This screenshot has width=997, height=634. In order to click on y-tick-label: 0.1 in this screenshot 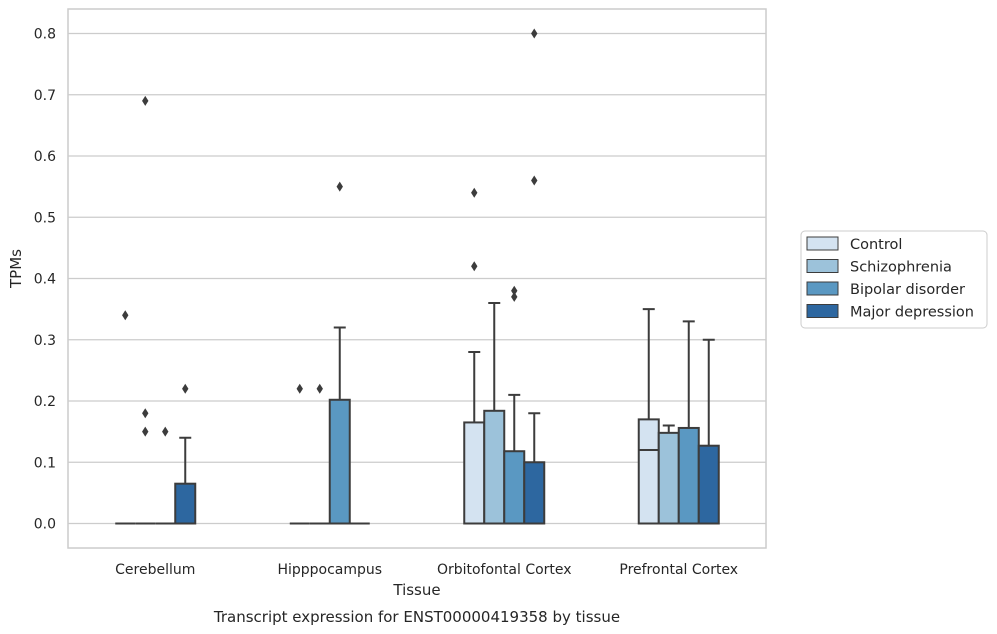, I will do `click(45, 463)`.